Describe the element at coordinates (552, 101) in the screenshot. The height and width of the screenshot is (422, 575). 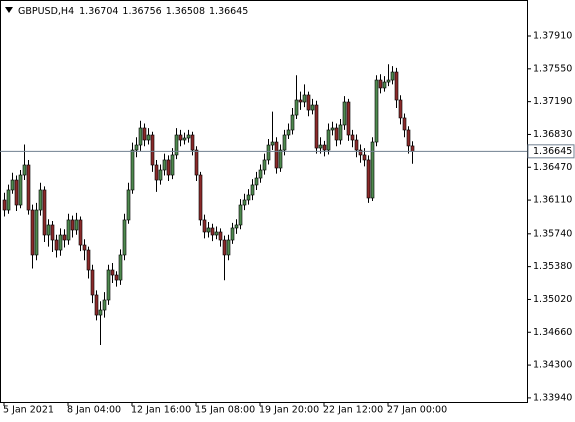
I see `y-tick-label: 1.37190` at that location.